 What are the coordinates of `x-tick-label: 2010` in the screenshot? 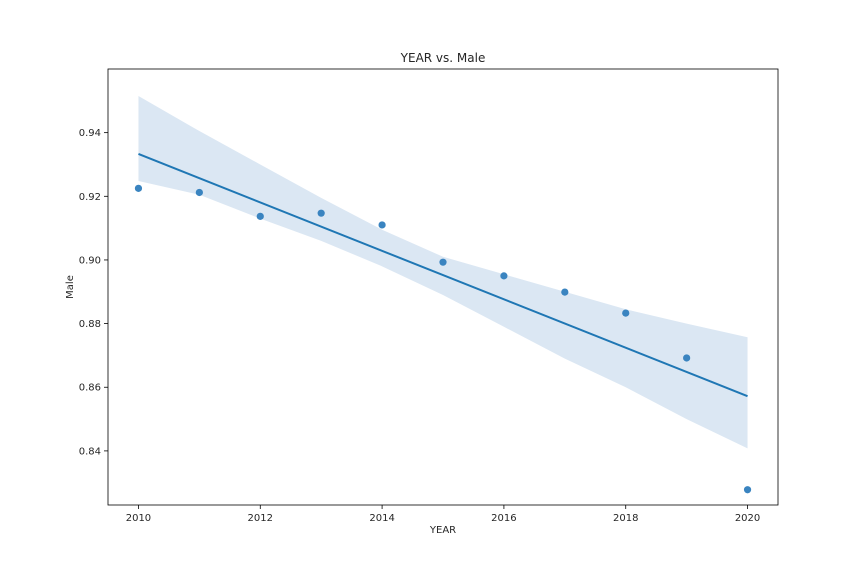 It's located at (138, 518).